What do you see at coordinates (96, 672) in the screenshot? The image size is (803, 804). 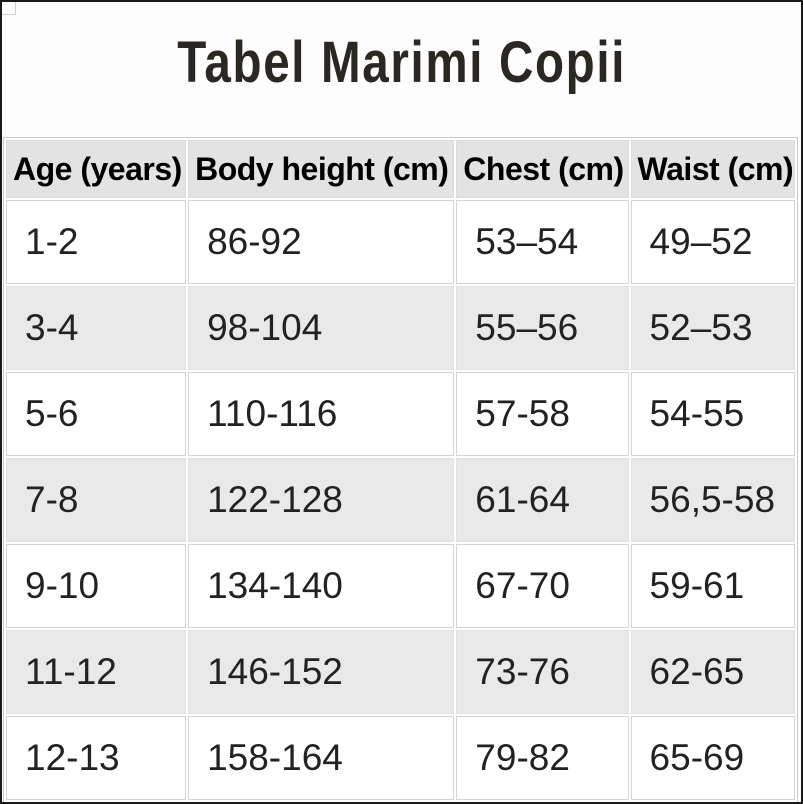 I see `table-cell: 11-12` at bounding box center [96, 672].